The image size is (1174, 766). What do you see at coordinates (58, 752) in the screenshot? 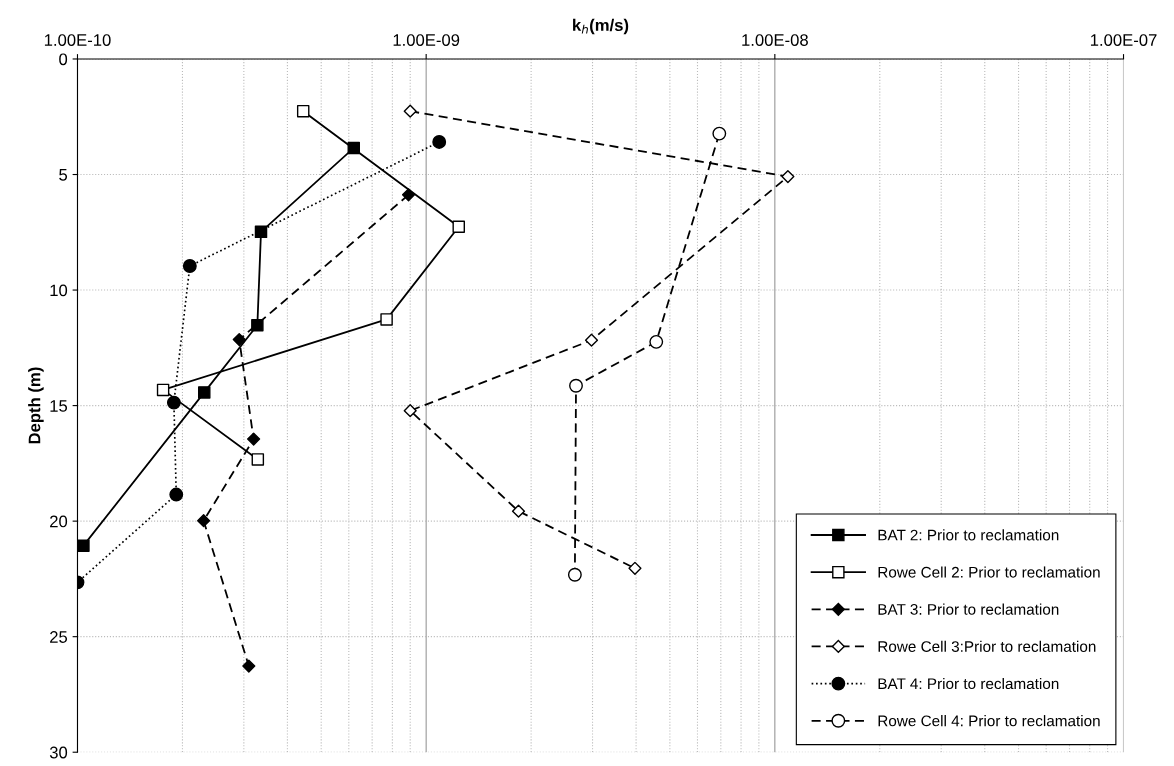
I see `y-tick-label: 30` at bounding box center [58, 752].